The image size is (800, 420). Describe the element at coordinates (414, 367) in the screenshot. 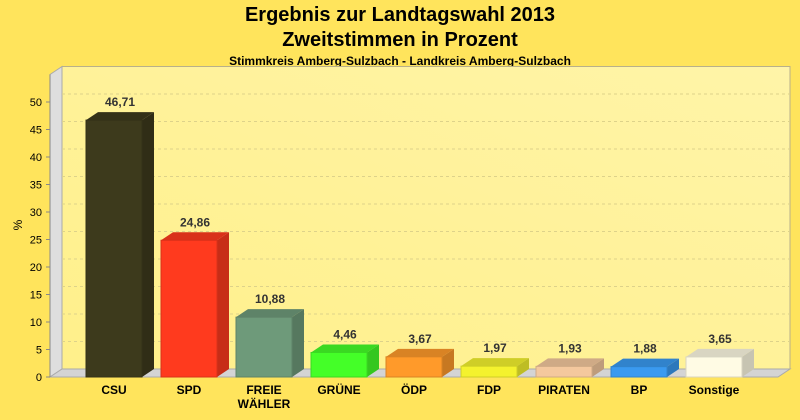

I see `bar-ödp` at that location.